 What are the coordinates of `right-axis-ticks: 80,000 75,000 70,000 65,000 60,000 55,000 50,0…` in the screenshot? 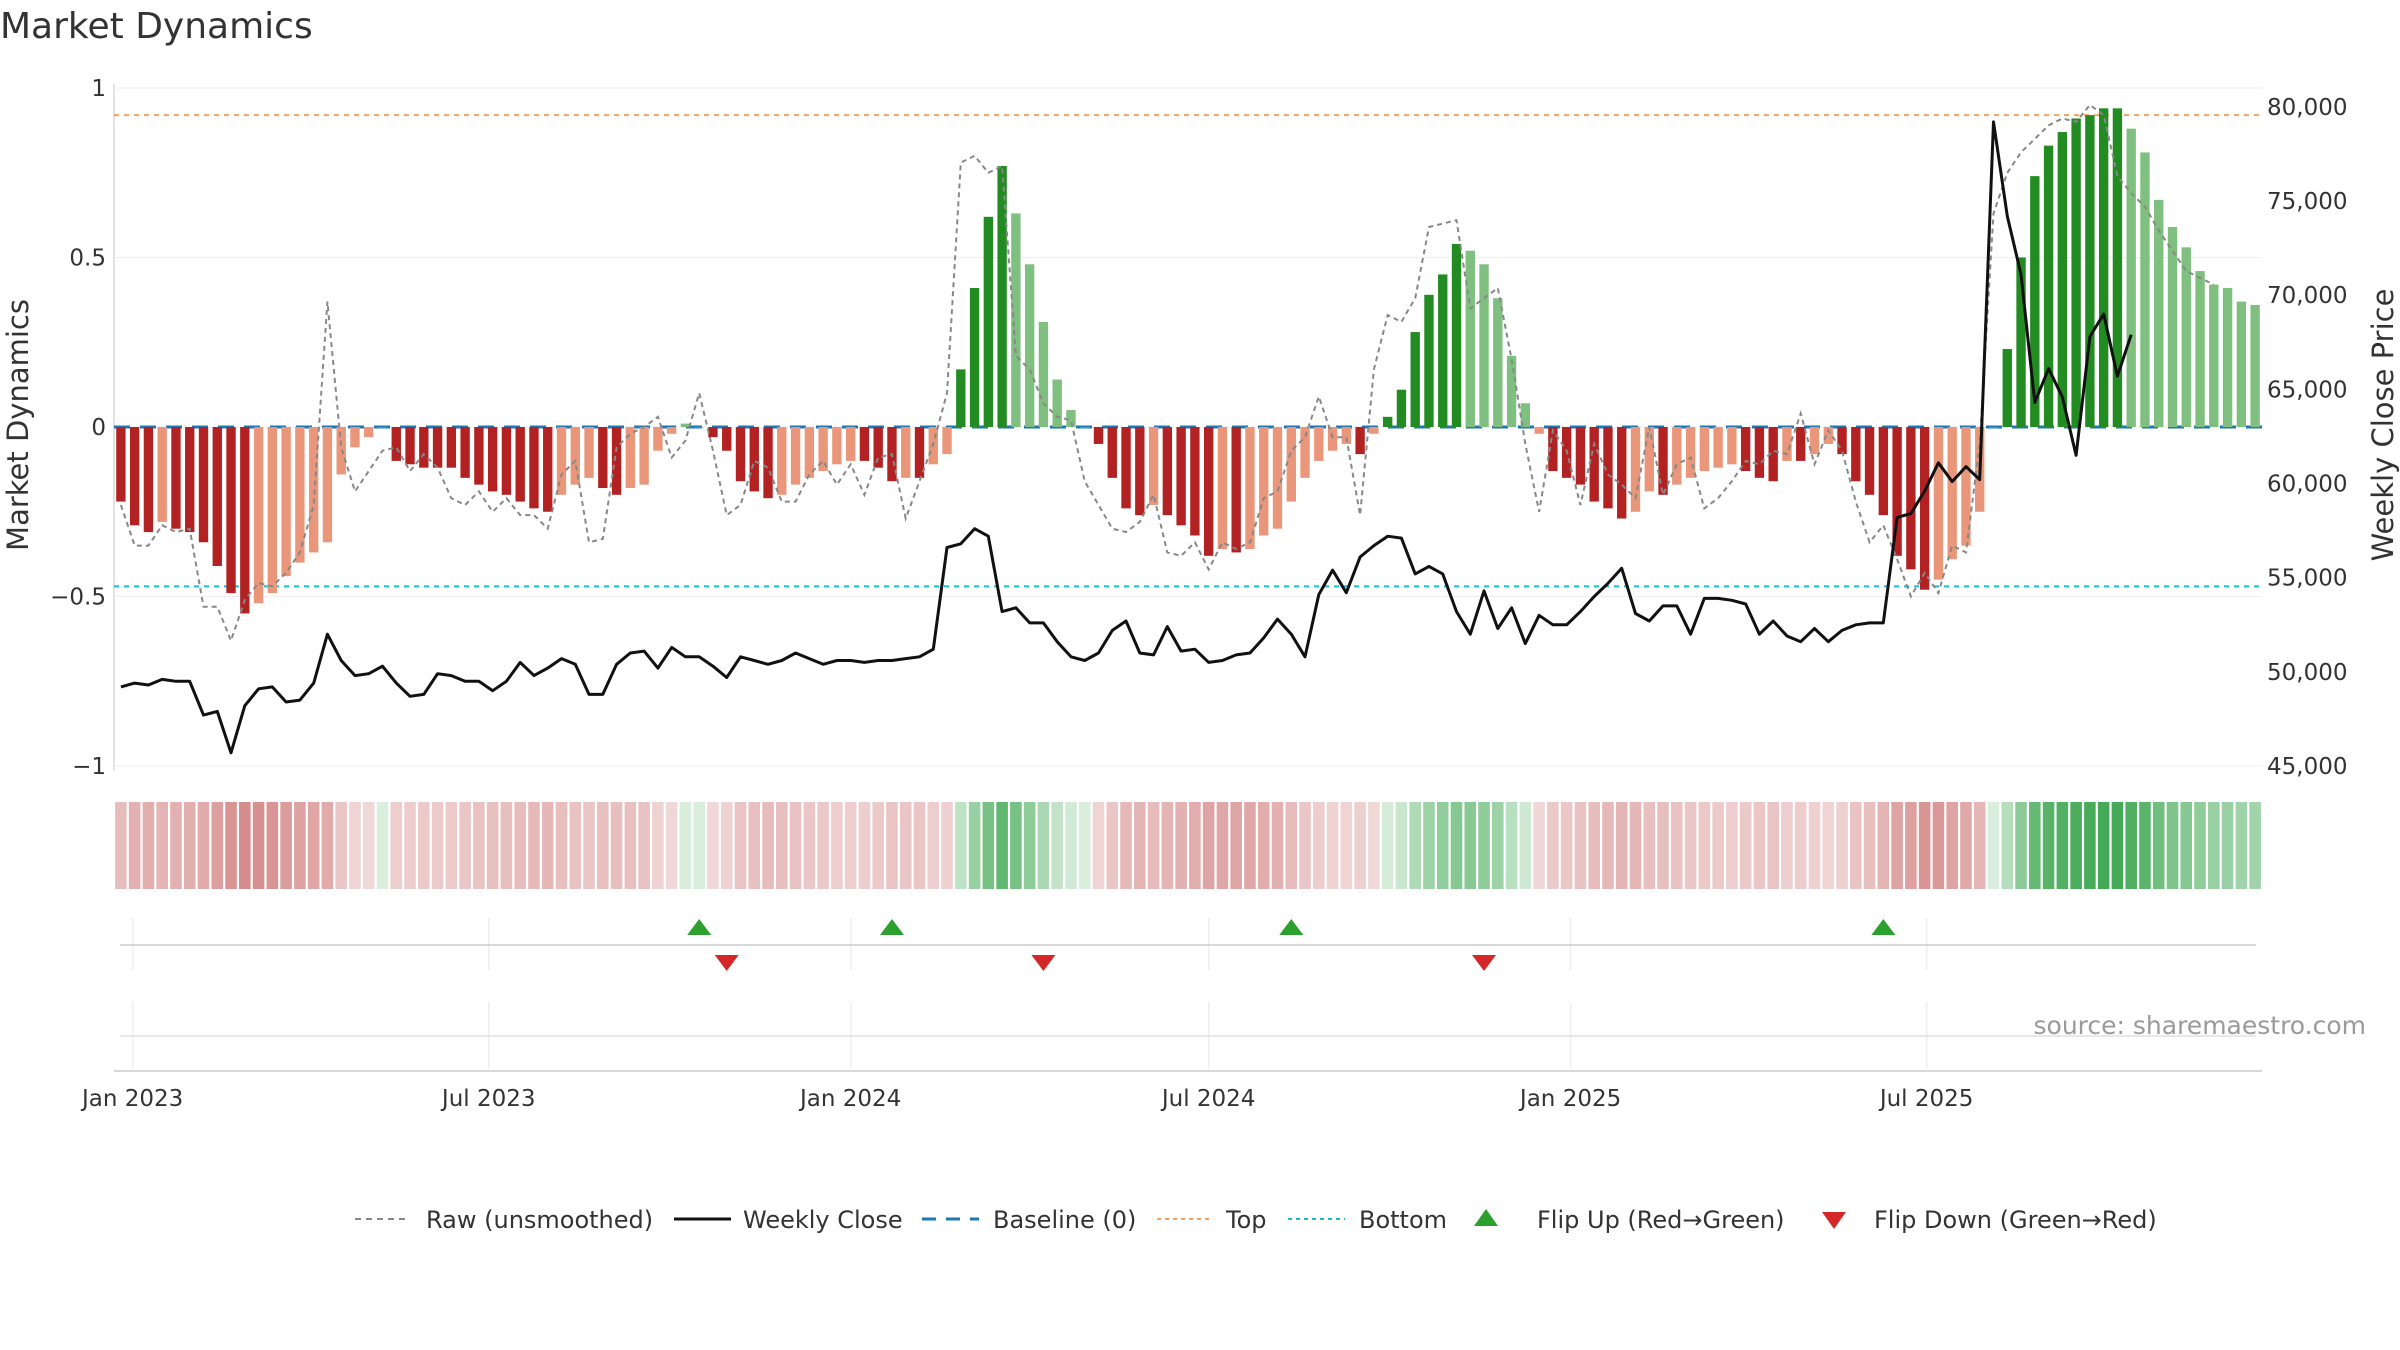 It's located at (2307, 437).